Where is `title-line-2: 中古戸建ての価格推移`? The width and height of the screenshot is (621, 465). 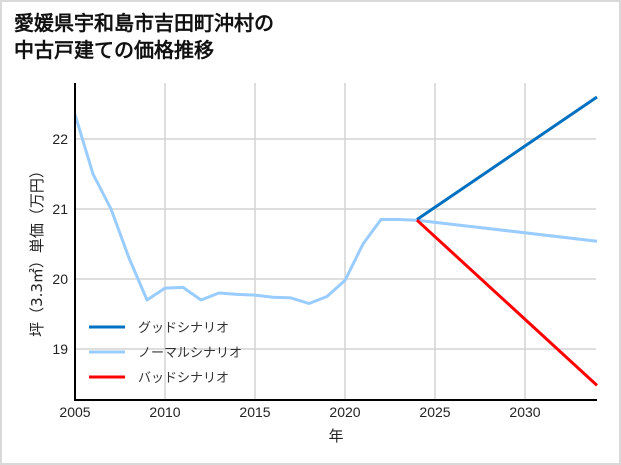 title-line-2: 中古戸建ての価格推移 is located at coordinates (114, 50).